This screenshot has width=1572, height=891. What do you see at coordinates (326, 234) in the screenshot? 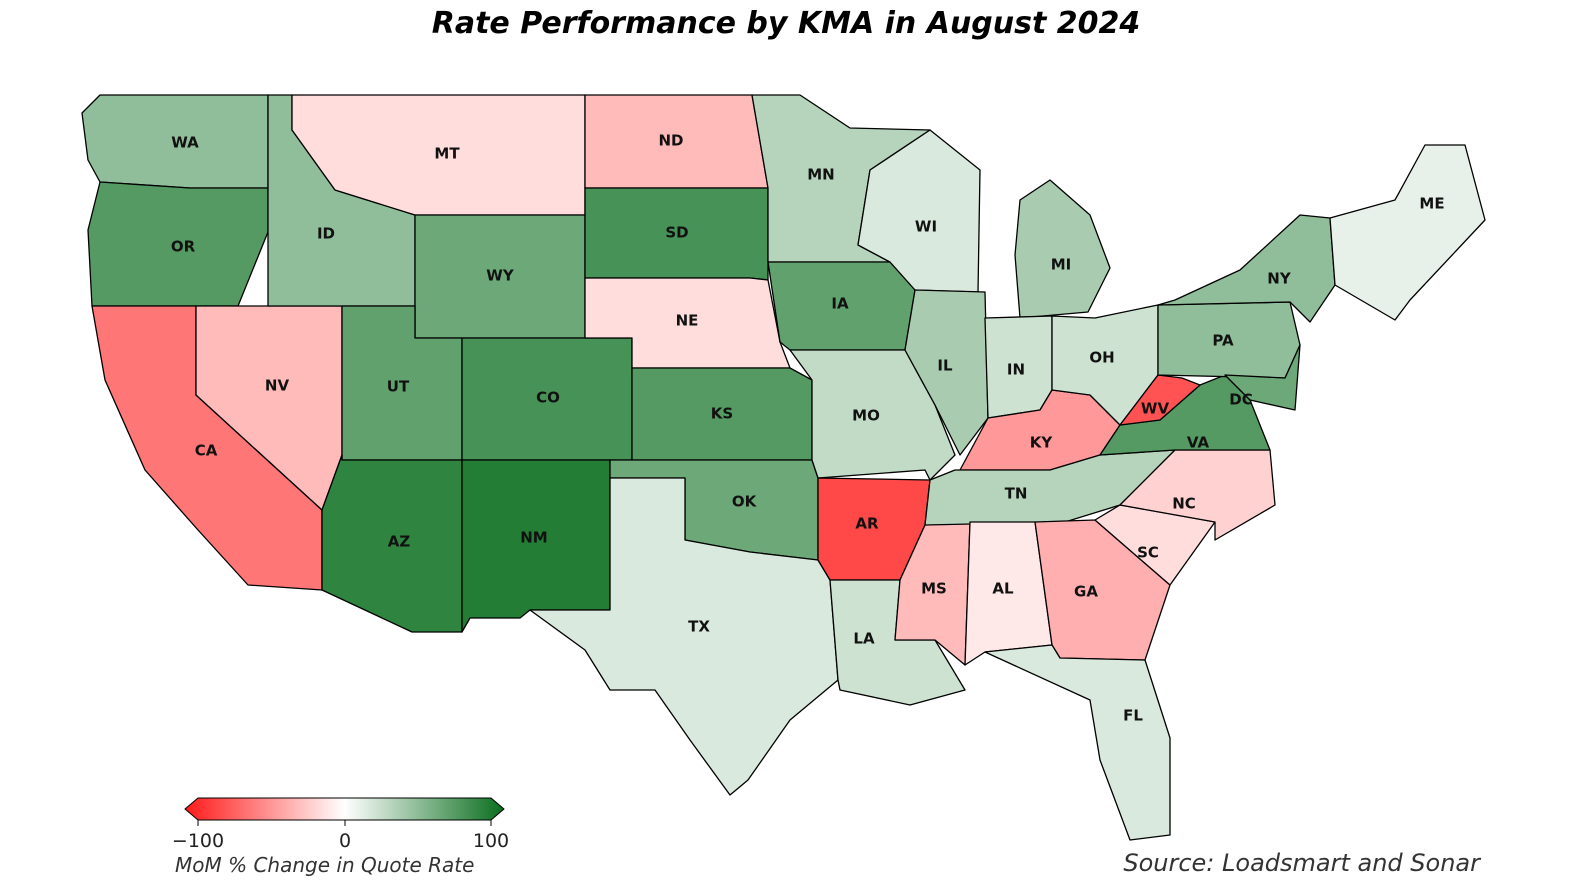
I see `state-label-ID: ID` at bounding box center [326, 234].